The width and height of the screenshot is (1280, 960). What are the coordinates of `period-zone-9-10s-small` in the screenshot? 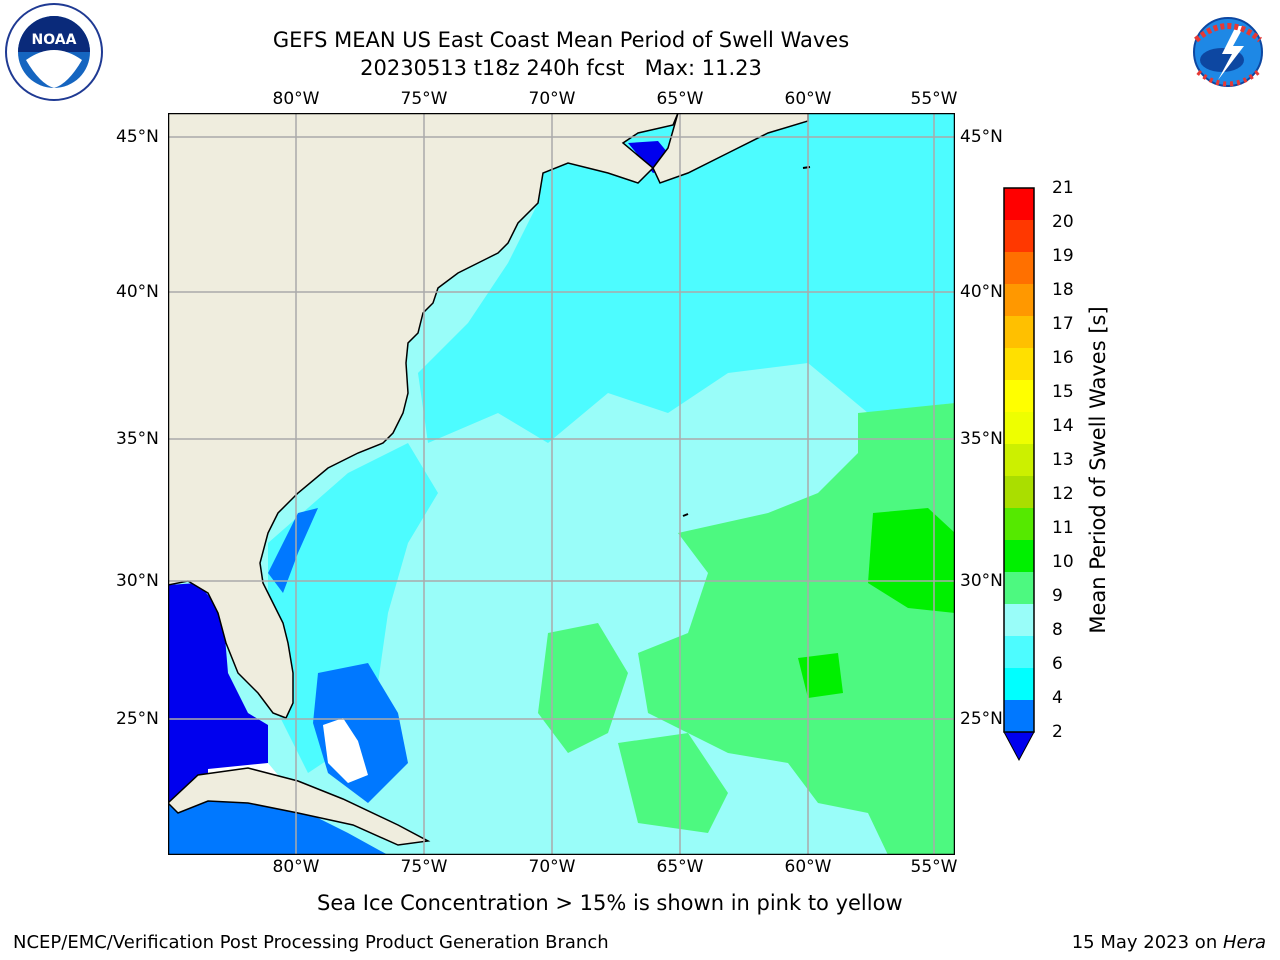 It's located at (673, 783).